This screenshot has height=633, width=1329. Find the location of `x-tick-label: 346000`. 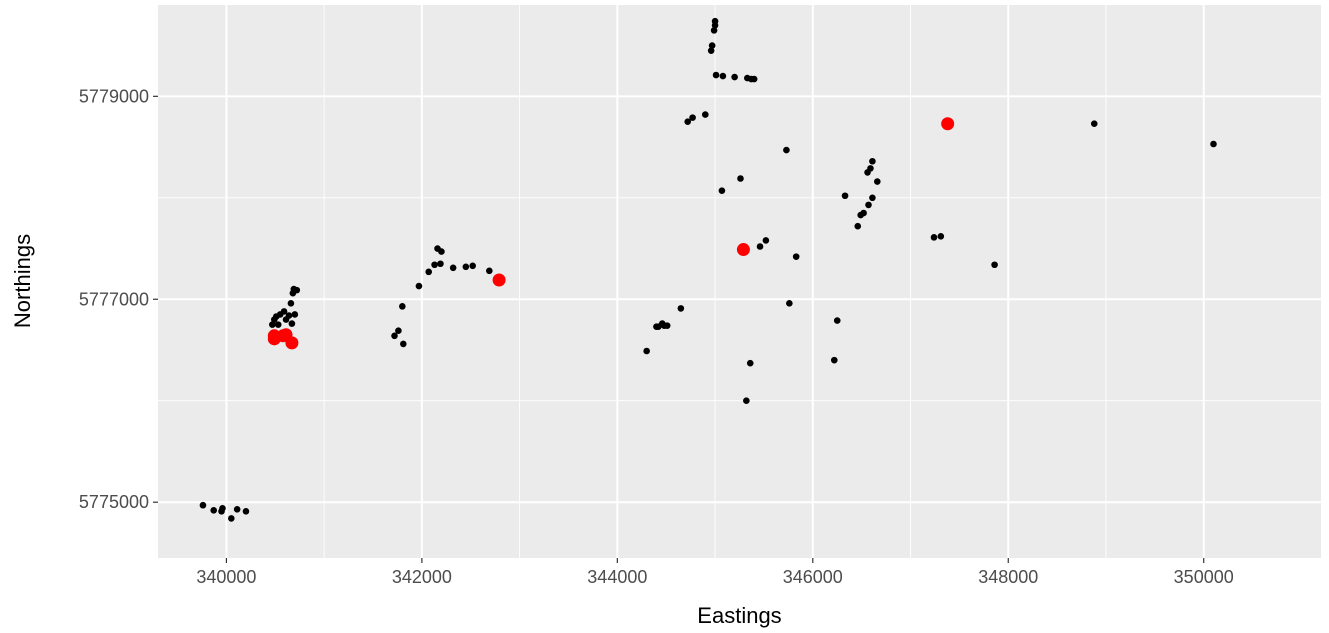

x-tick-label: 346000 is located at coordinates (813, 577).